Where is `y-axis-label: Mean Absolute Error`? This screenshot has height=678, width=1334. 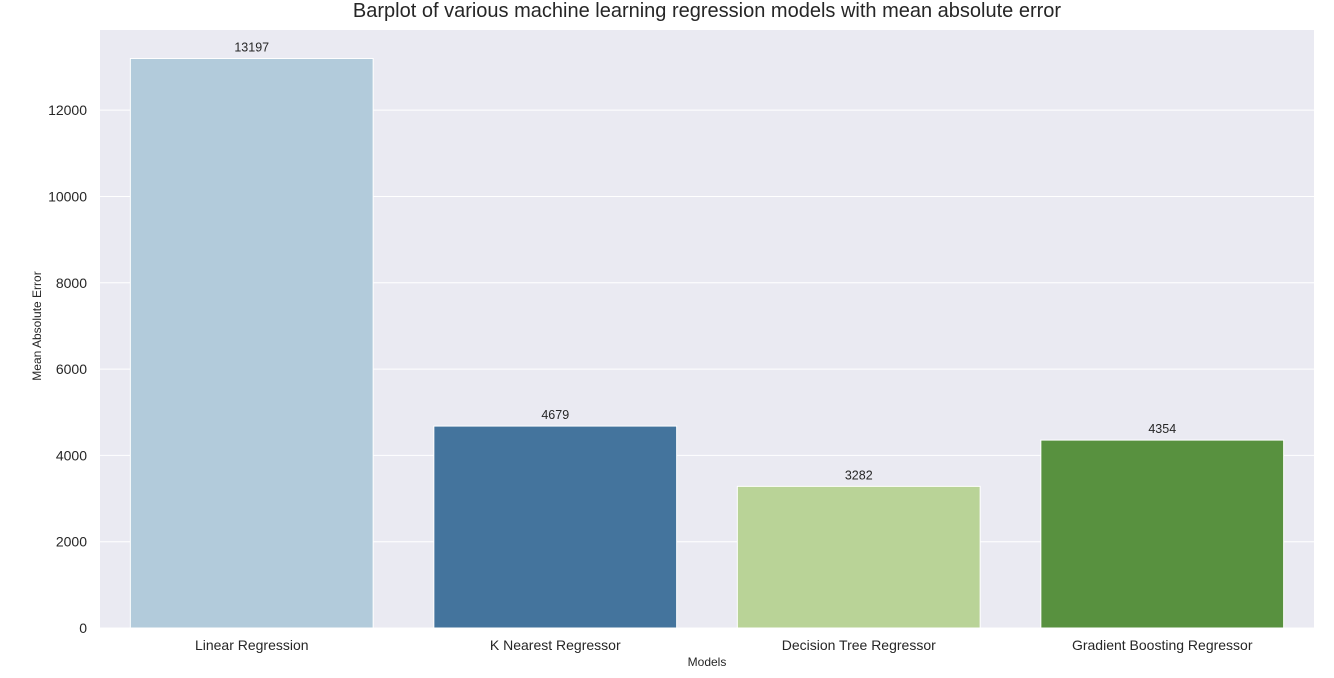
y-axis-label: Mean Absolute Error is located at coordinates (37, 325).